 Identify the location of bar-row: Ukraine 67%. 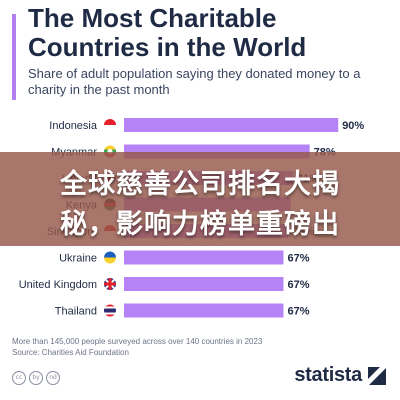
(184, 257).